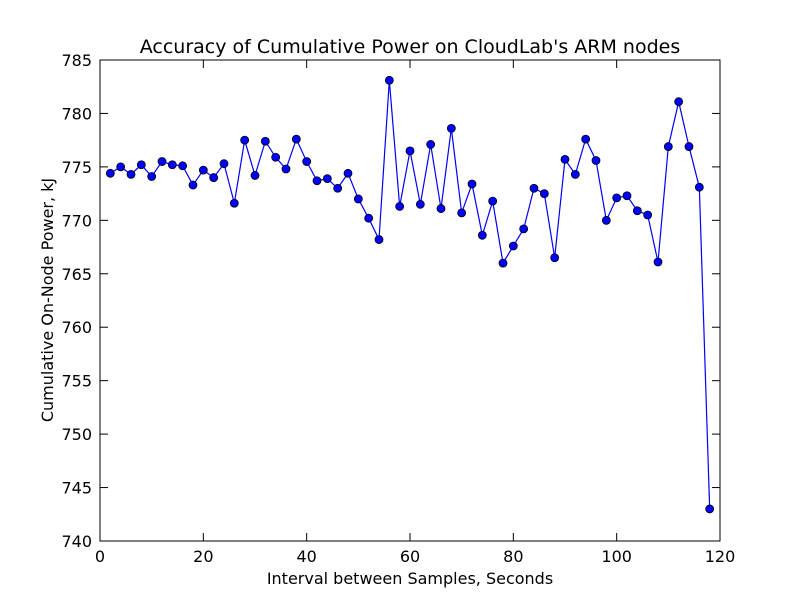 The height and width of the screenshot is (600, 800). I want to click on y-tick-label: 785, so click(76, 60).